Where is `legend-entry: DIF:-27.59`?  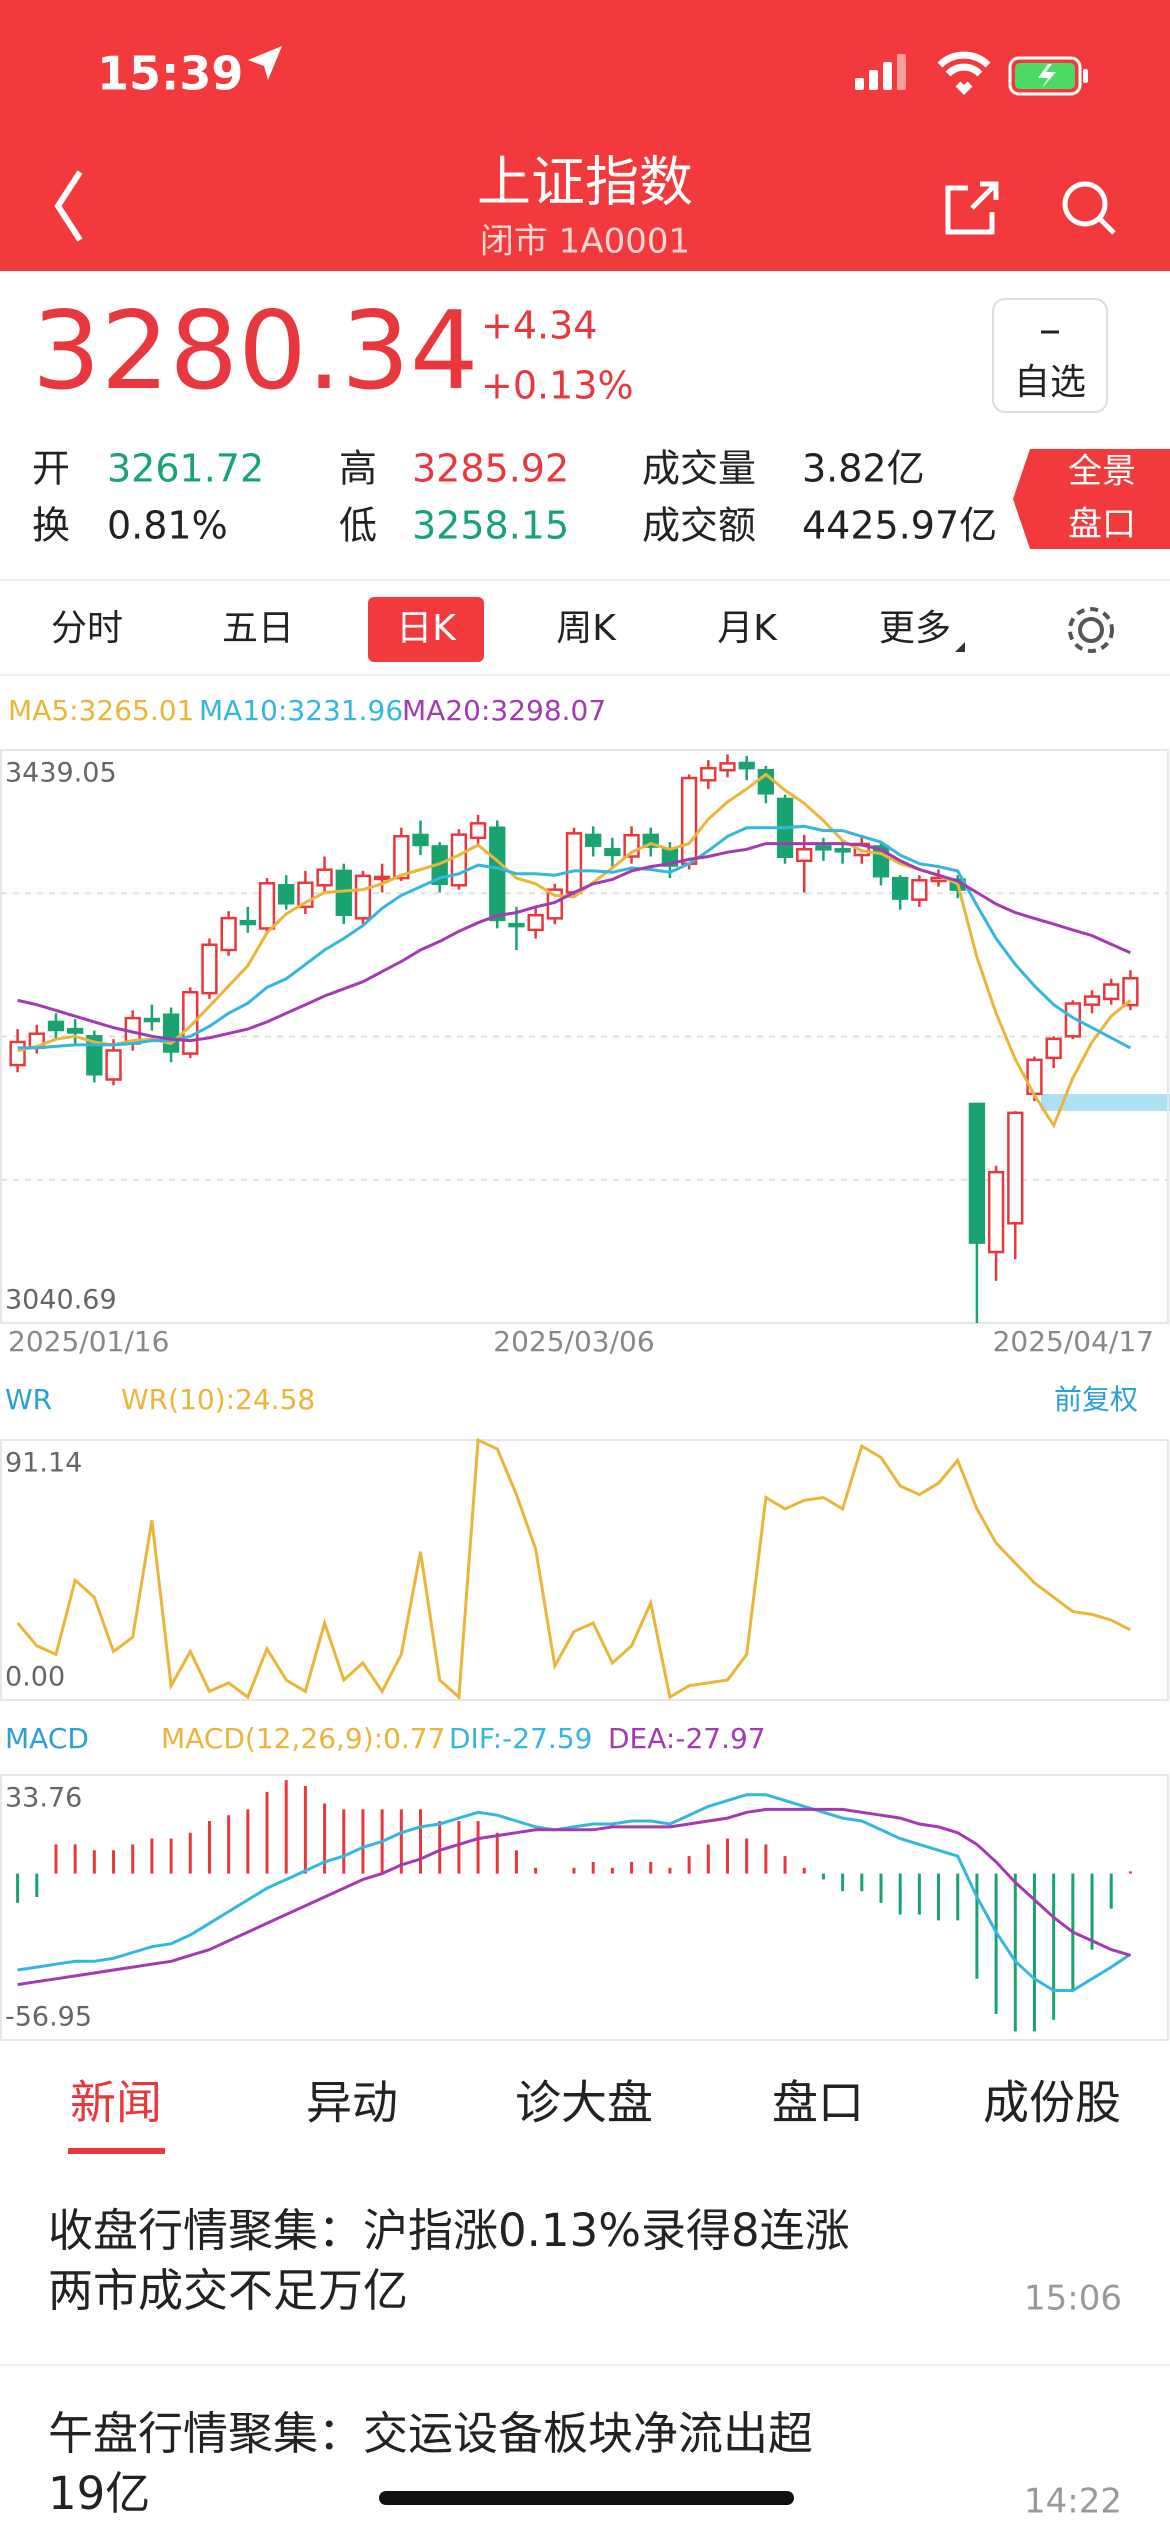
legend-entry: DIF:-27.59 is located at coordinates (520, 1738).